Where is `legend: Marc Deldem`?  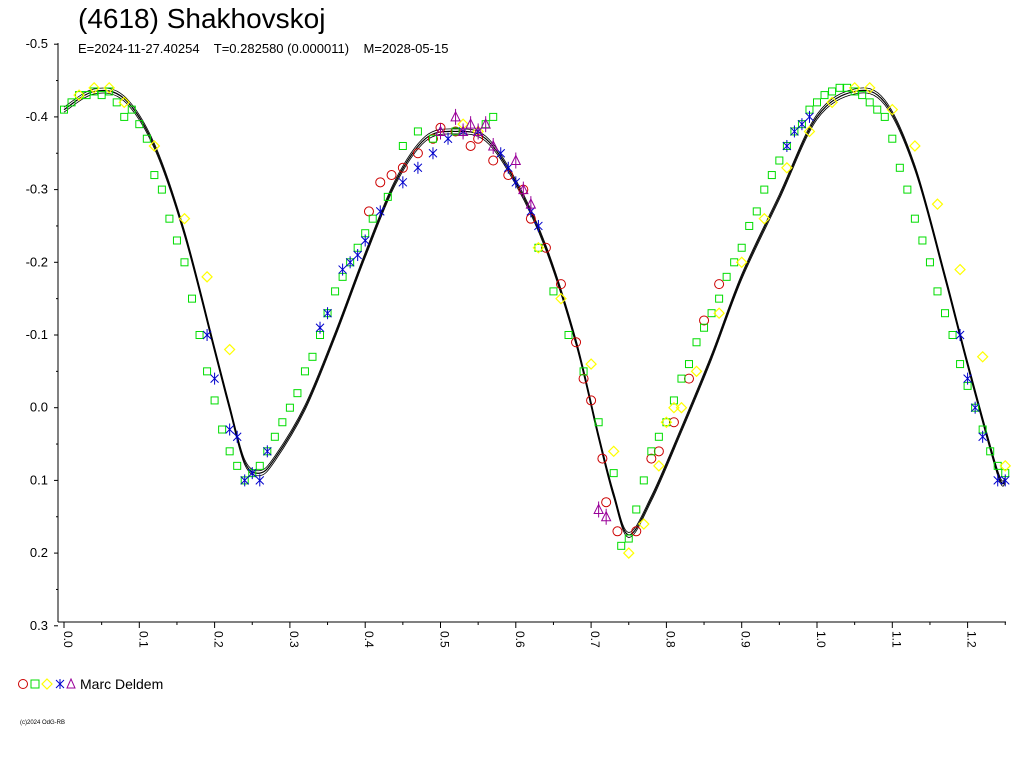
legend: Marc Deldem is located at coordinates (90, 684).